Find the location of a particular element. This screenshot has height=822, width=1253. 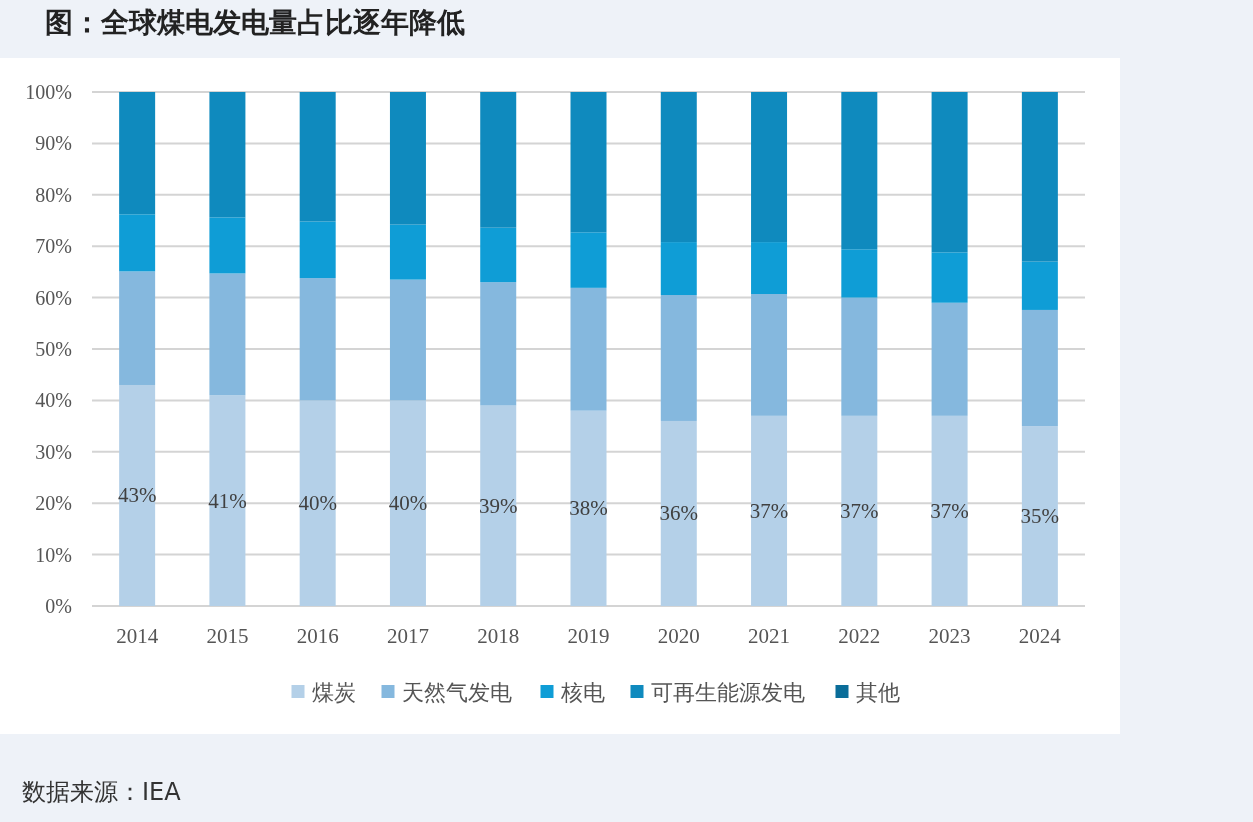

data-label: 38% is located at coordinates (588, 508).